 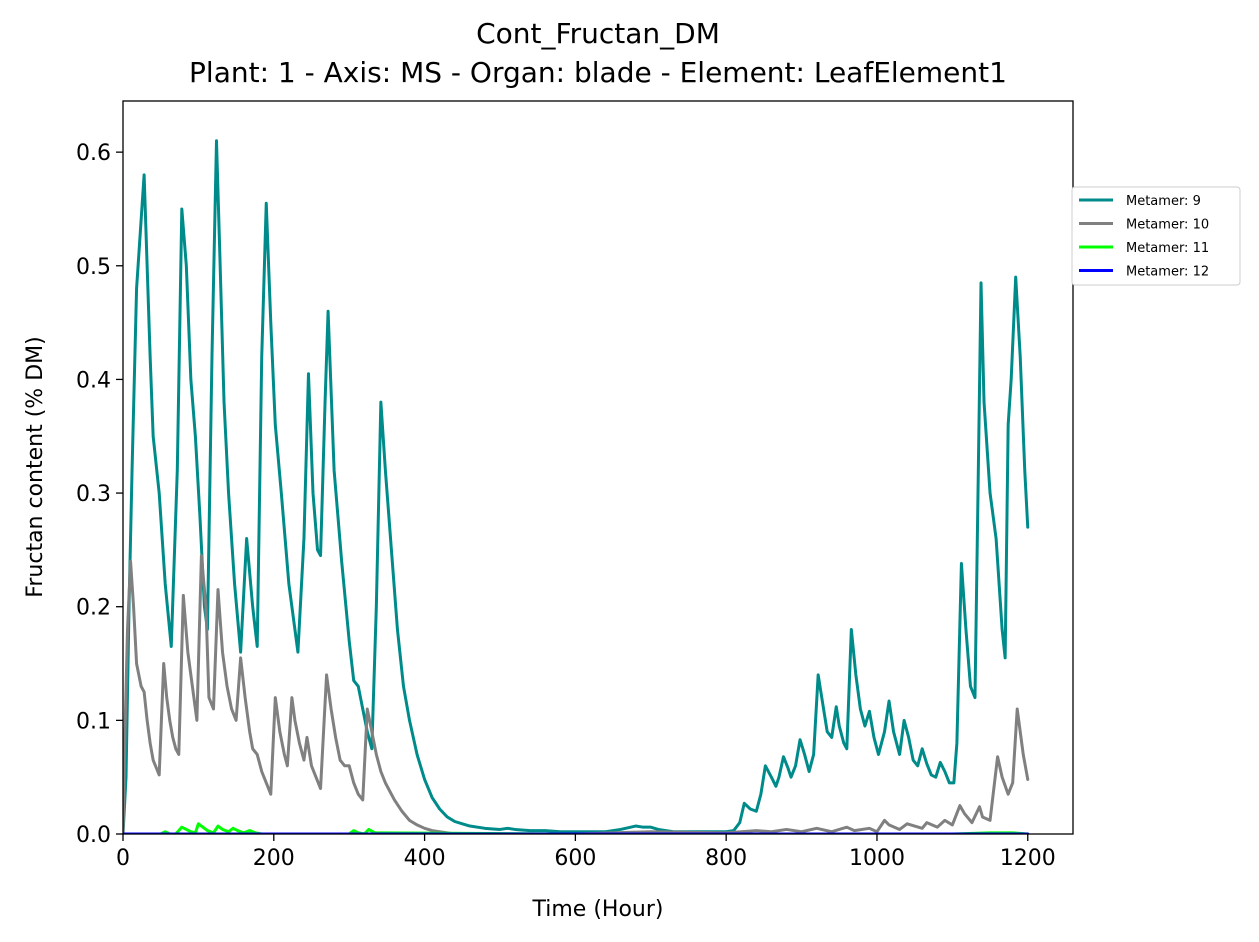 What do you see at coordinates (93, 494) in the screenshot?
I see `y-tick-label: 0.3` at bounding box center [93, 494].